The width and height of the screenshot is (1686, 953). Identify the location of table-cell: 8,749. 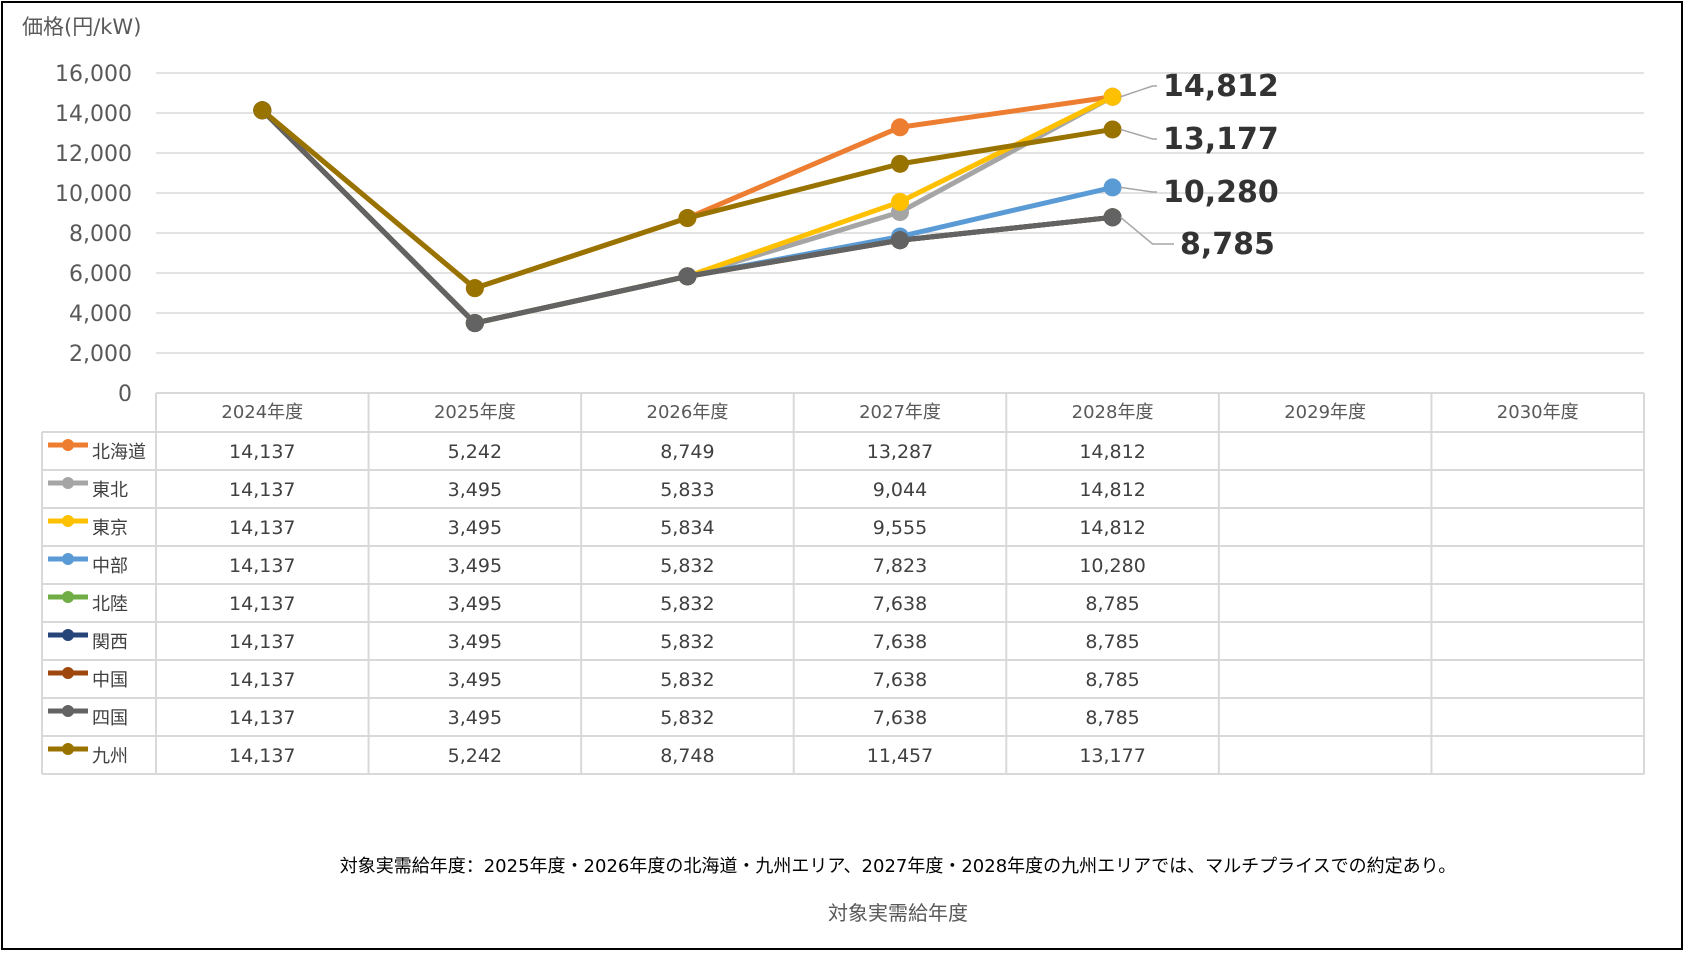
(687, 452).